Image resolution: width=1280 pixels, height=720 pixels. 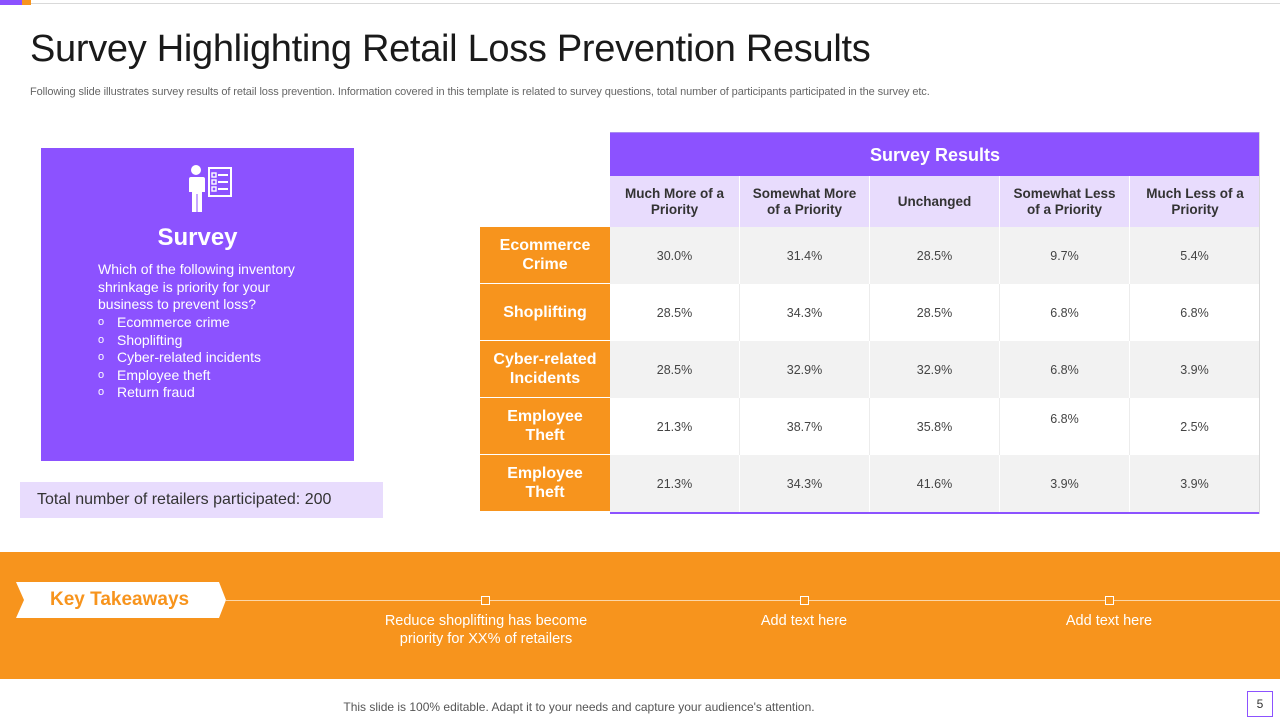 I want to click on column-header: Somewhat Less of a Priority, so click(x=1065, y=201).